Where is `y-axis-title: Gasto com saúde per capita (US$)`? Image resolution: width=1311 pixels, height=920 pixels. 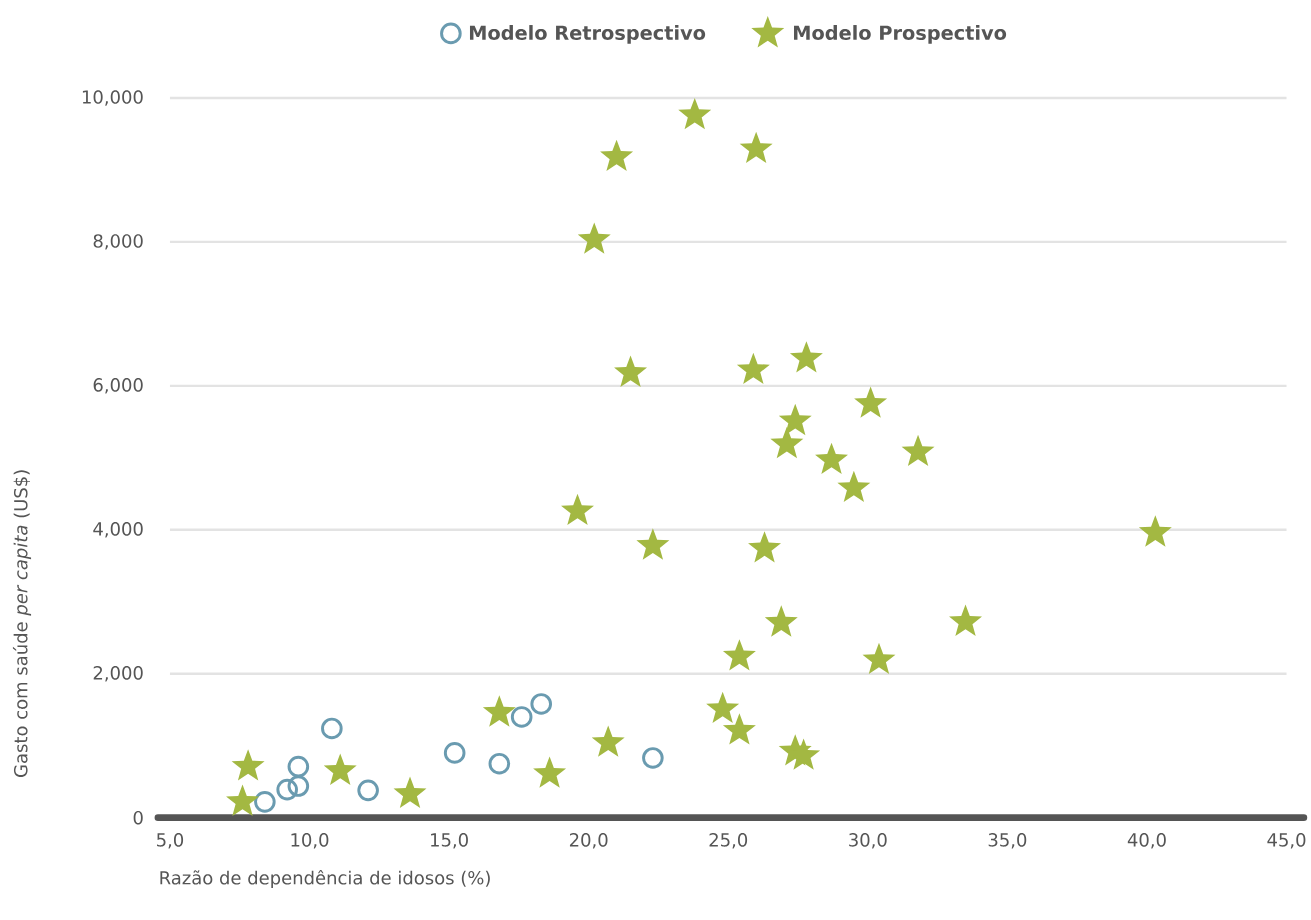 y-axis-title: Gasto com saúde per capita (US$) is located at coordinates (22, 624).